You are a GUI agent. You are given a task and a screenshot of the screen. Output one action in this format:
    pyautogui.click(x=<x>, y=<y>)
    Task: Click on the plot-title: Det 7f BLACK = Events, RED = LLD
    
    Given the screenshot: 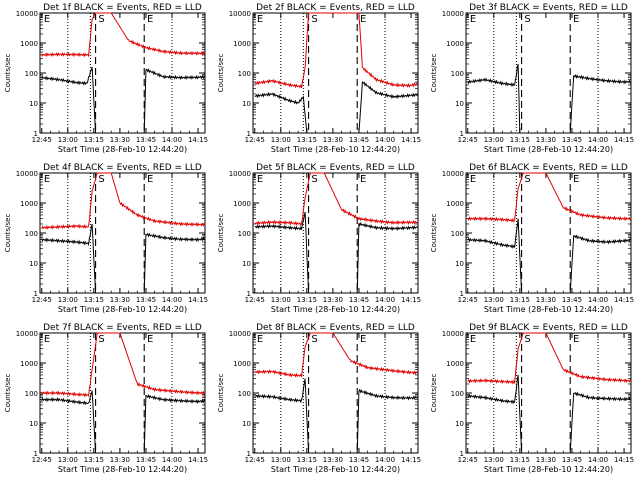 What is the action you would take?
    pyautogui.click(x=122, y=328)
    